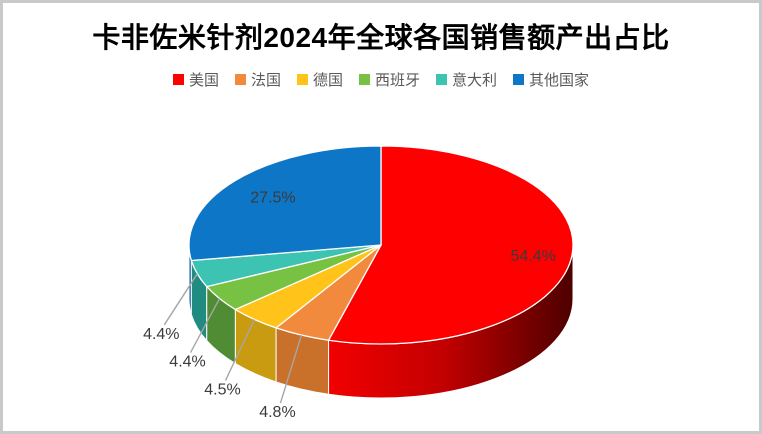  What do you see at coordinates (187, 362) in the screenshot?
I see `data-label-3: 4.4%` at bounding box center [187, 362].